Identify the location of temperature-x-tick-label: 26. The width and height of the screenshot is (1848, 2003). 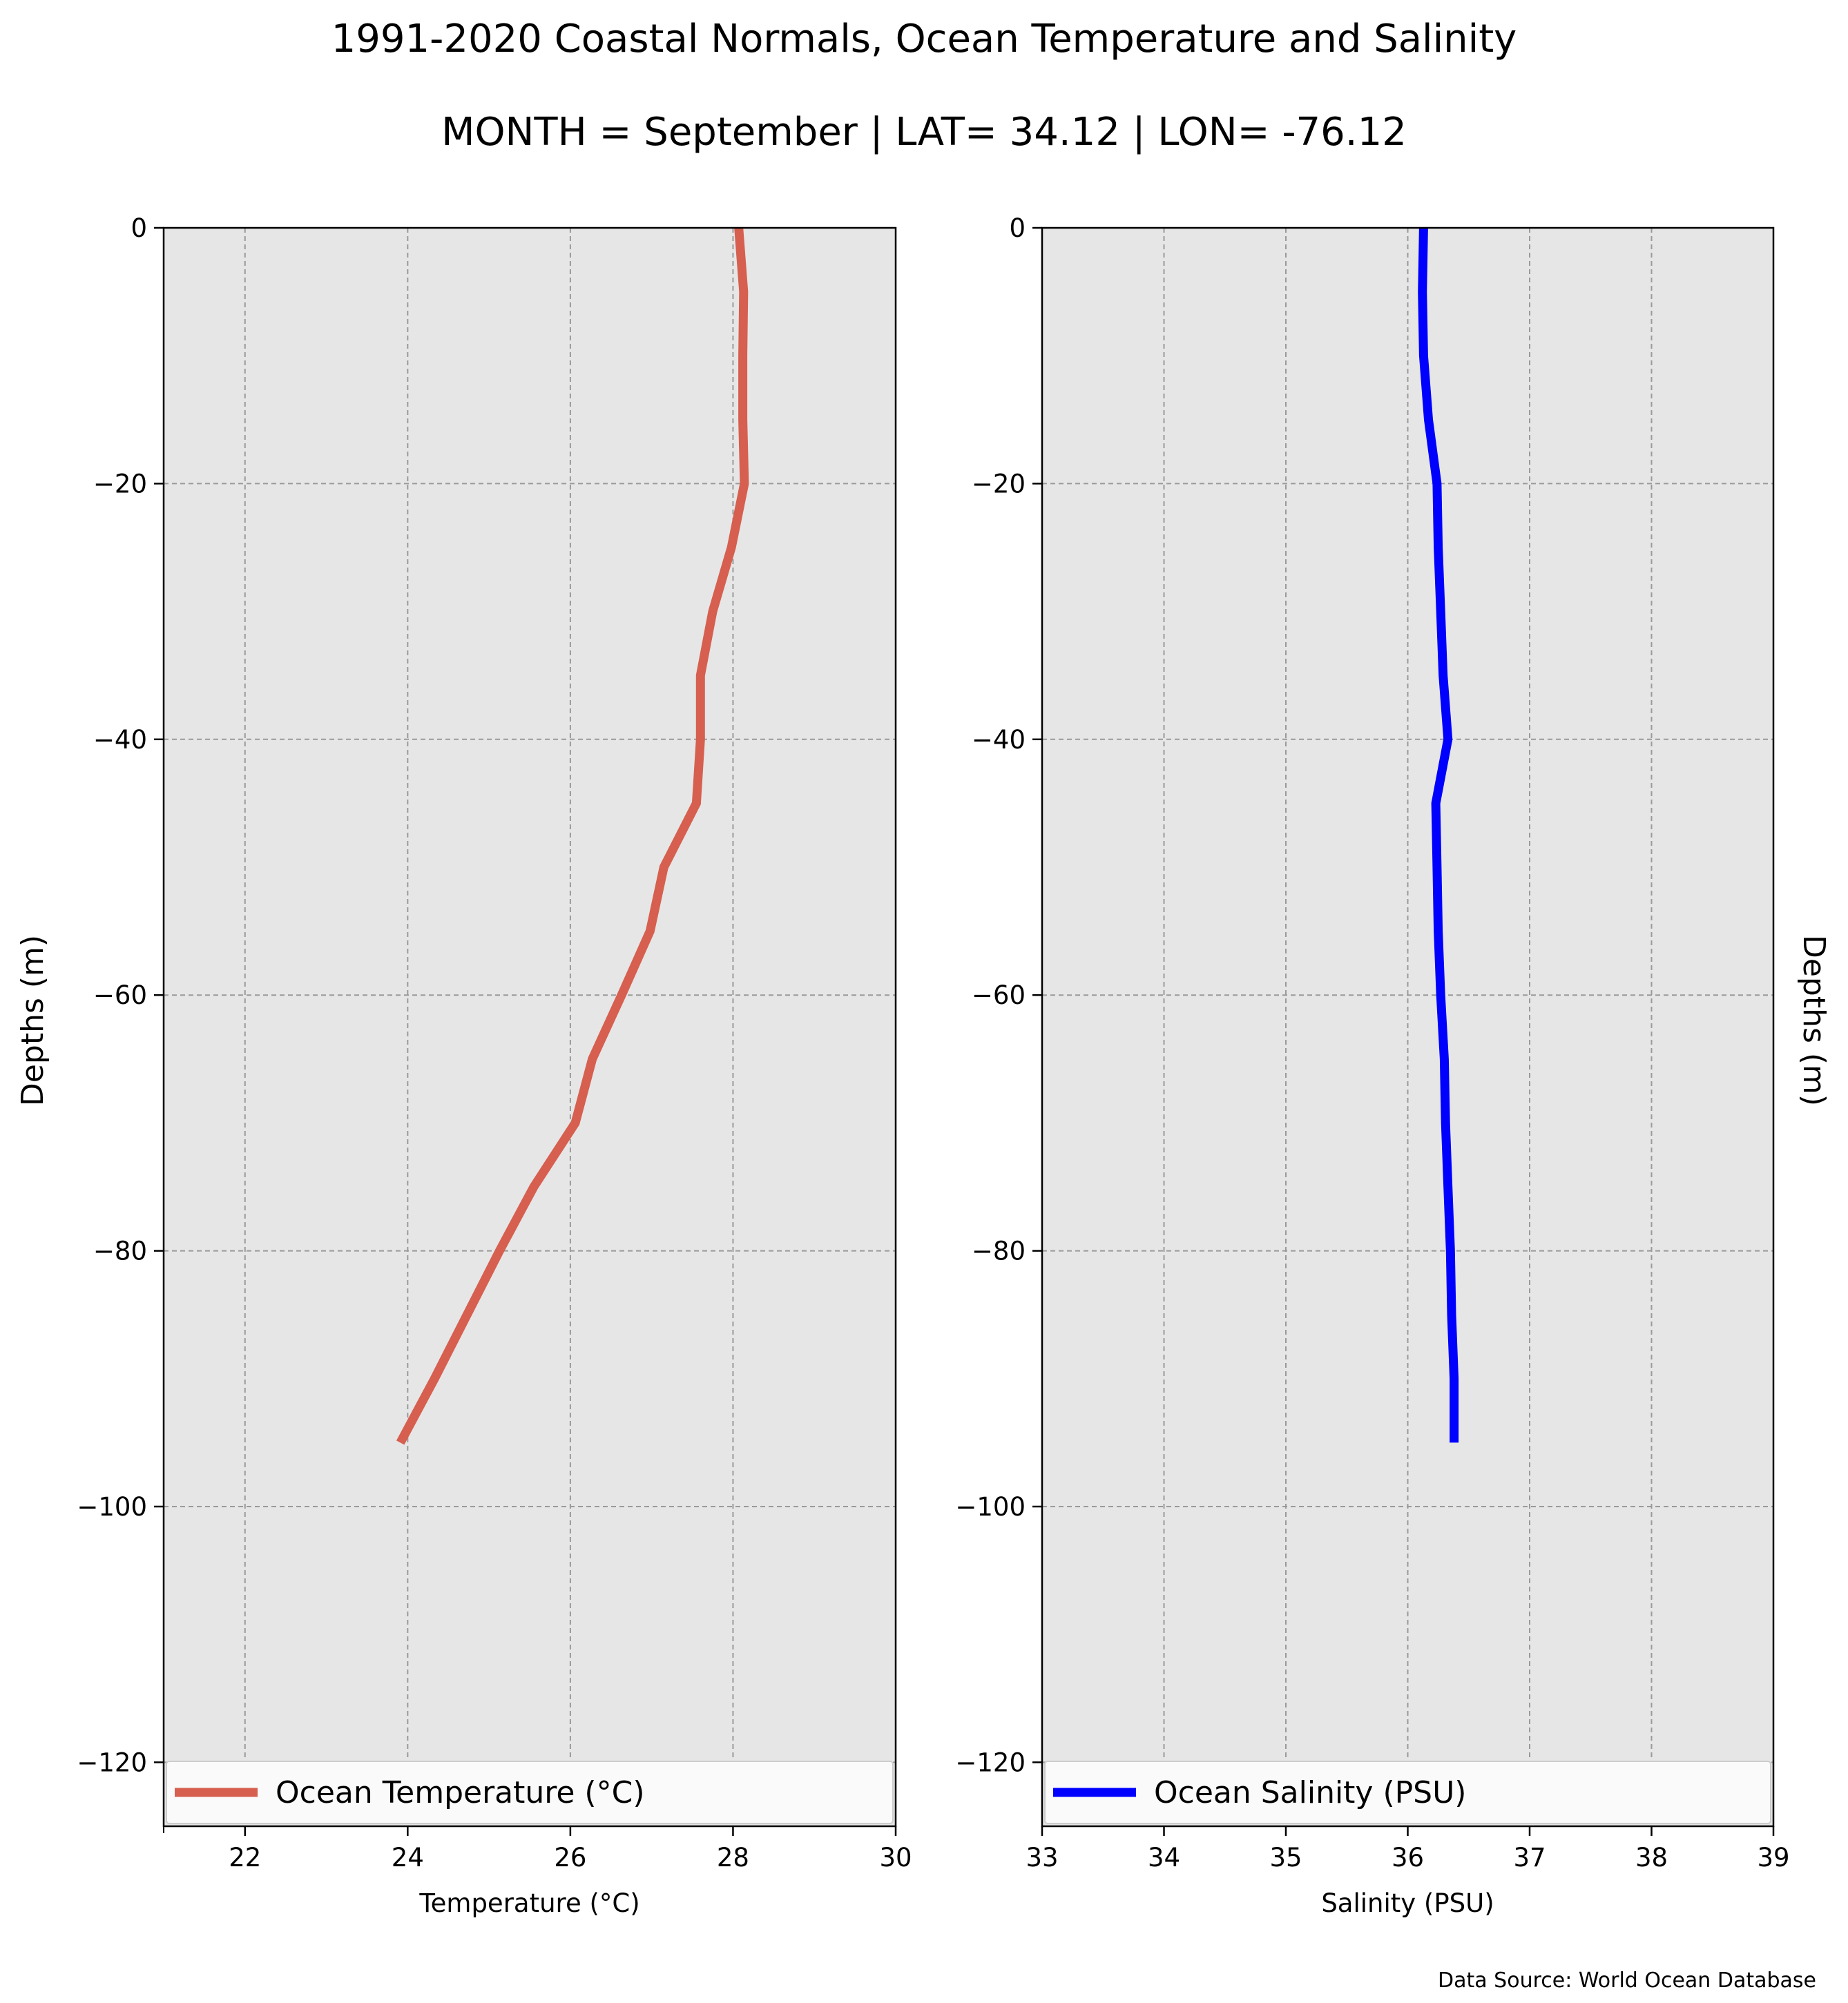
(570, 1858).